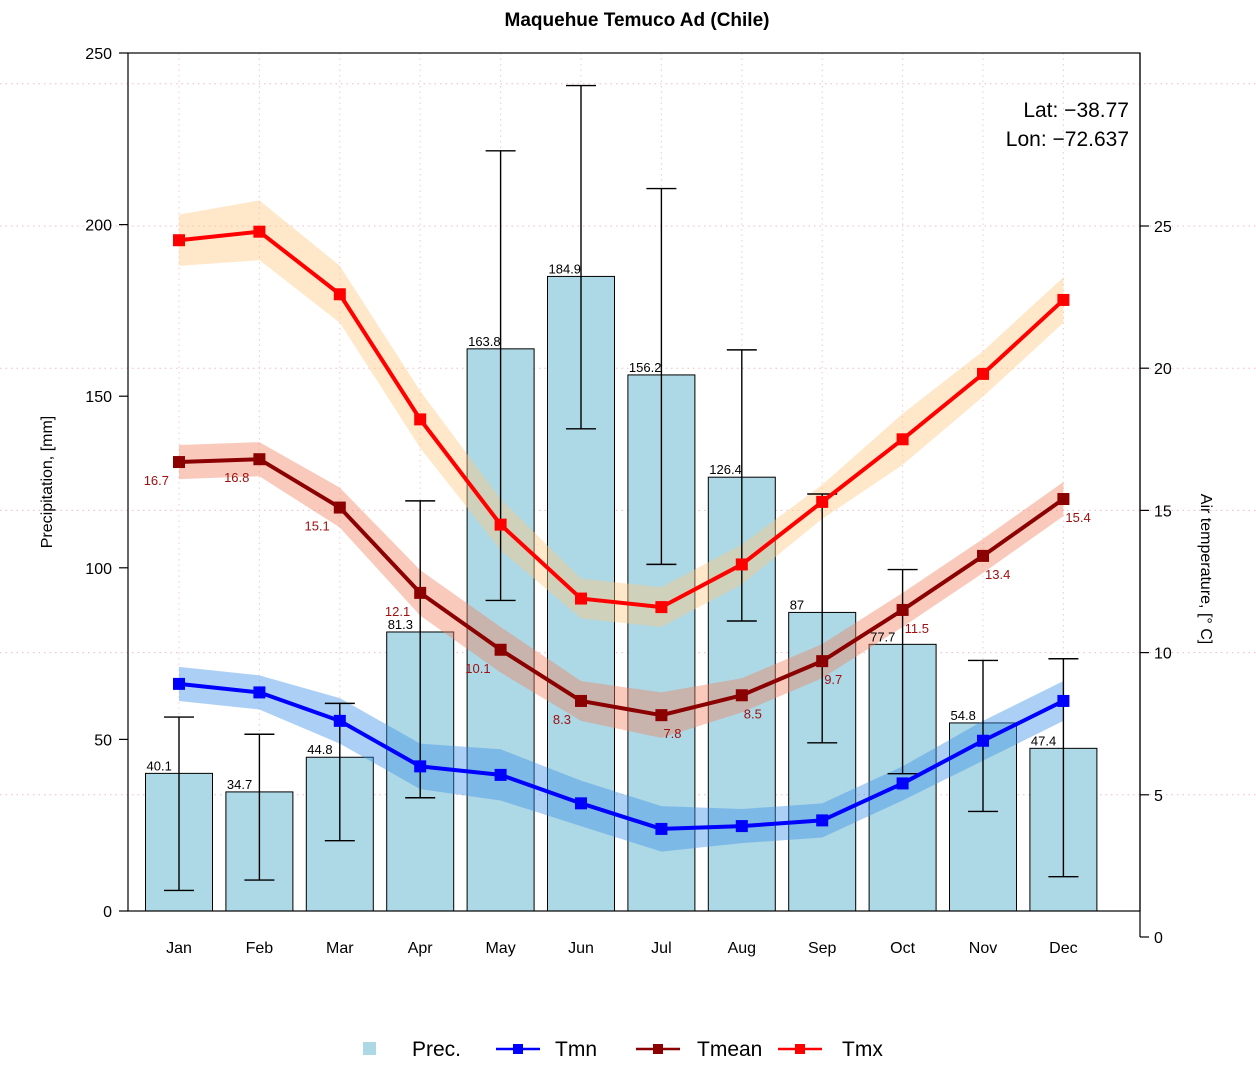 The image size is (1256, 1069). What do you see at coordinates (369, 1048) in the screenshot?
I see `legend-swatch-prec` at bounding box center [369, 1048].